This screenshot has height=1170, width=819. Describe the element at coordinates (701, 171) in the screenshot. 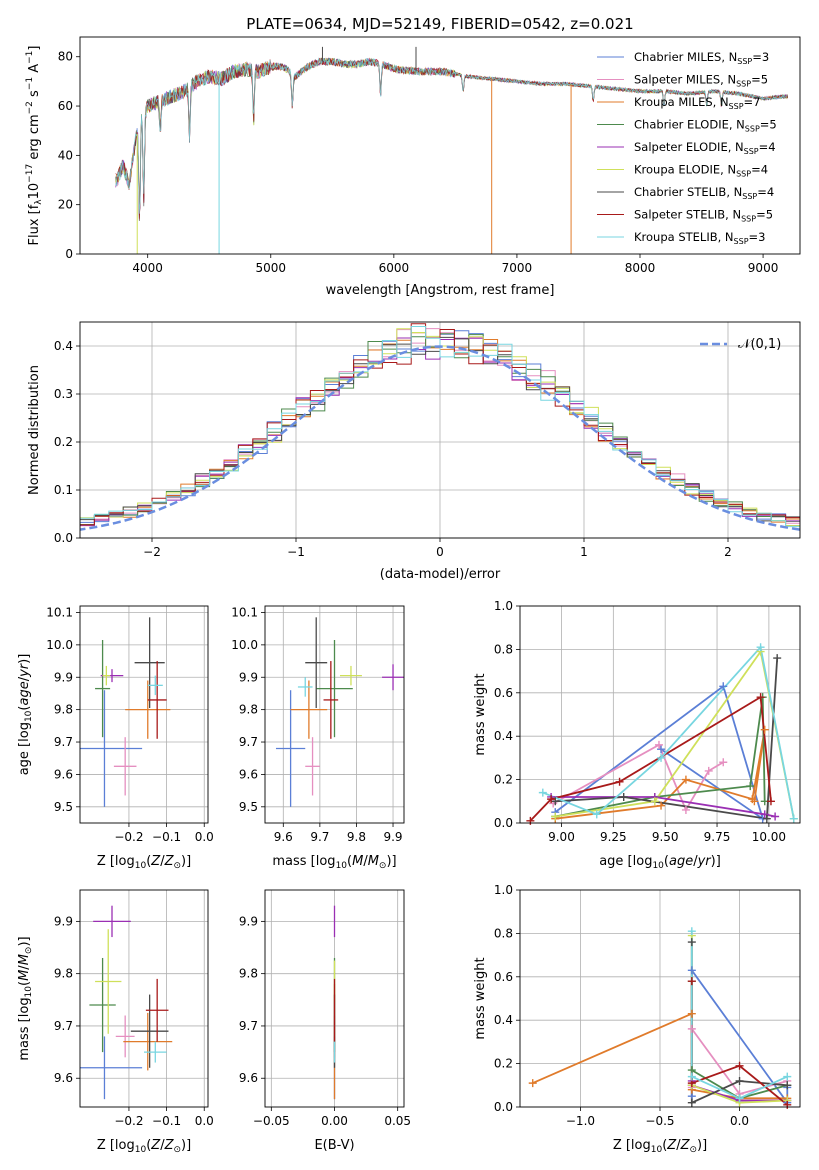

I see `legend-entry: Kroupa ELODIE, NSSP=4` at that location.